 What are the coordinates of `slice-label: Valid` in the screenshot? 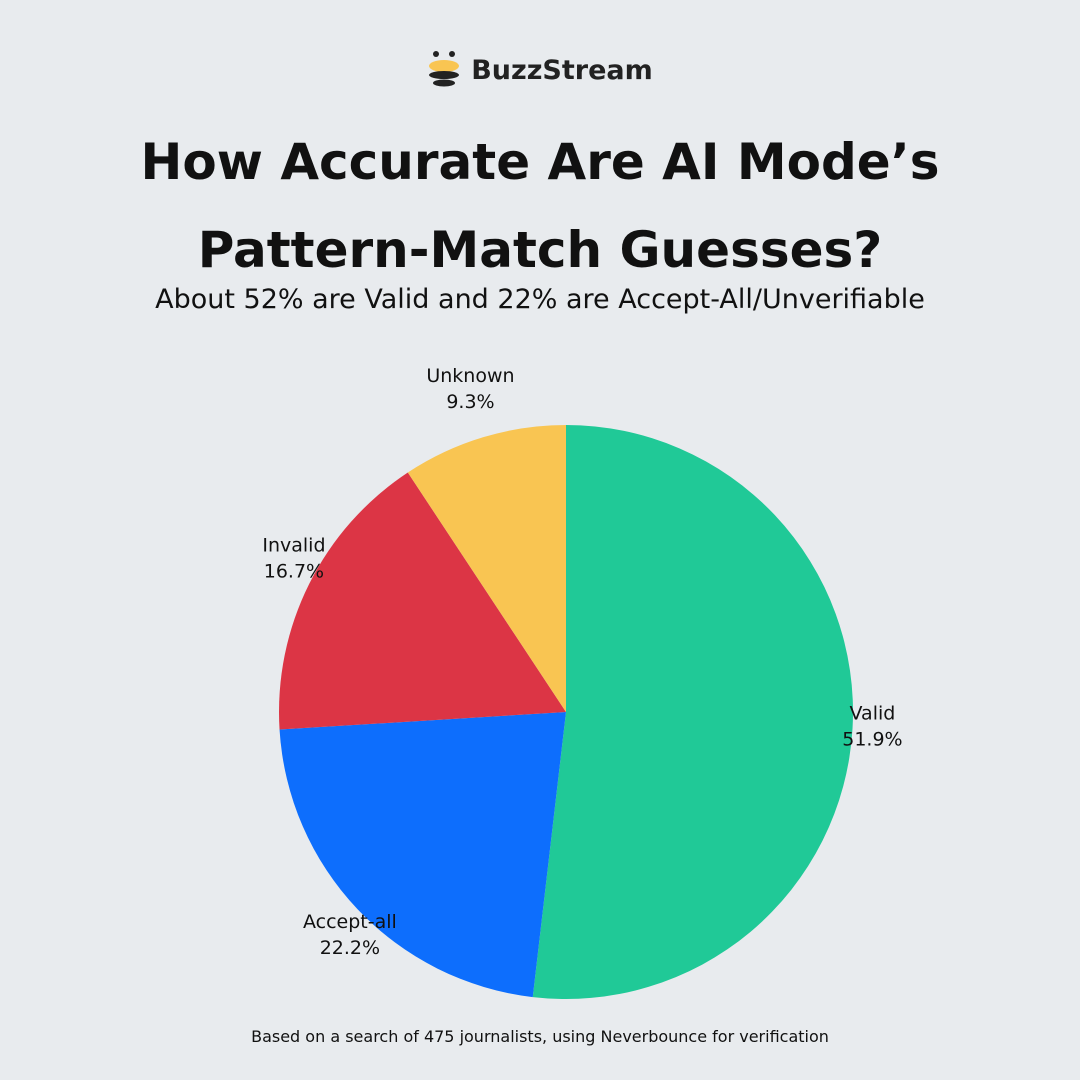 It's located at (873, 713).